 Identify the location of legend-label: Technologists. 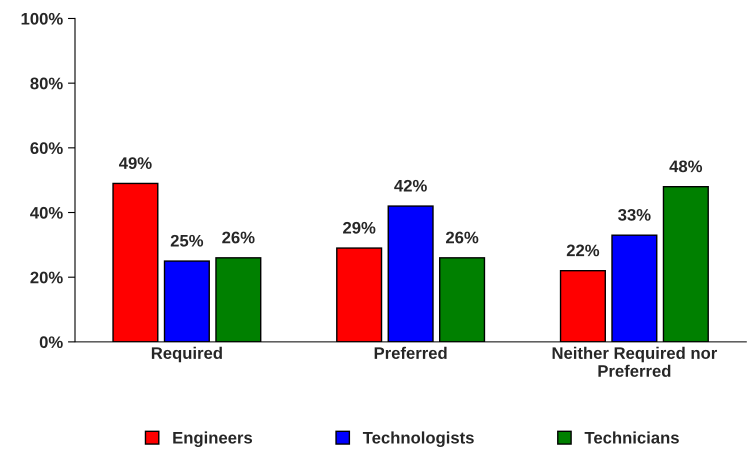
(418, 439).